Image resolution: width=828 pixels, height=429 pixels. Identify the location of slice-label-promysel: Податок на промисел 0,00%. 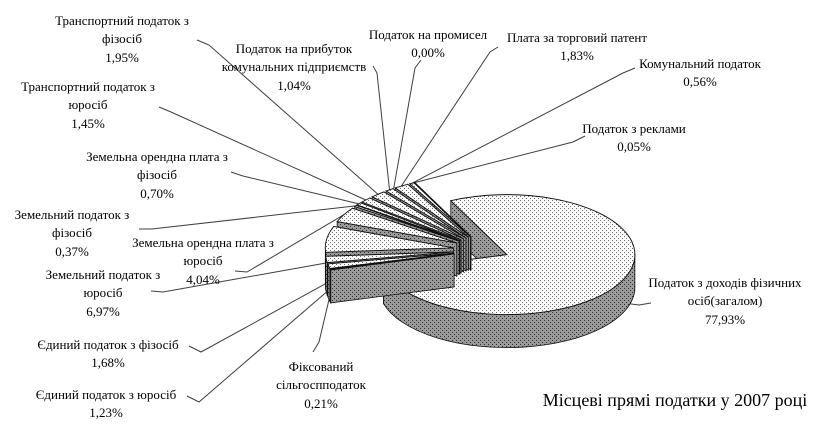
(428, 44).